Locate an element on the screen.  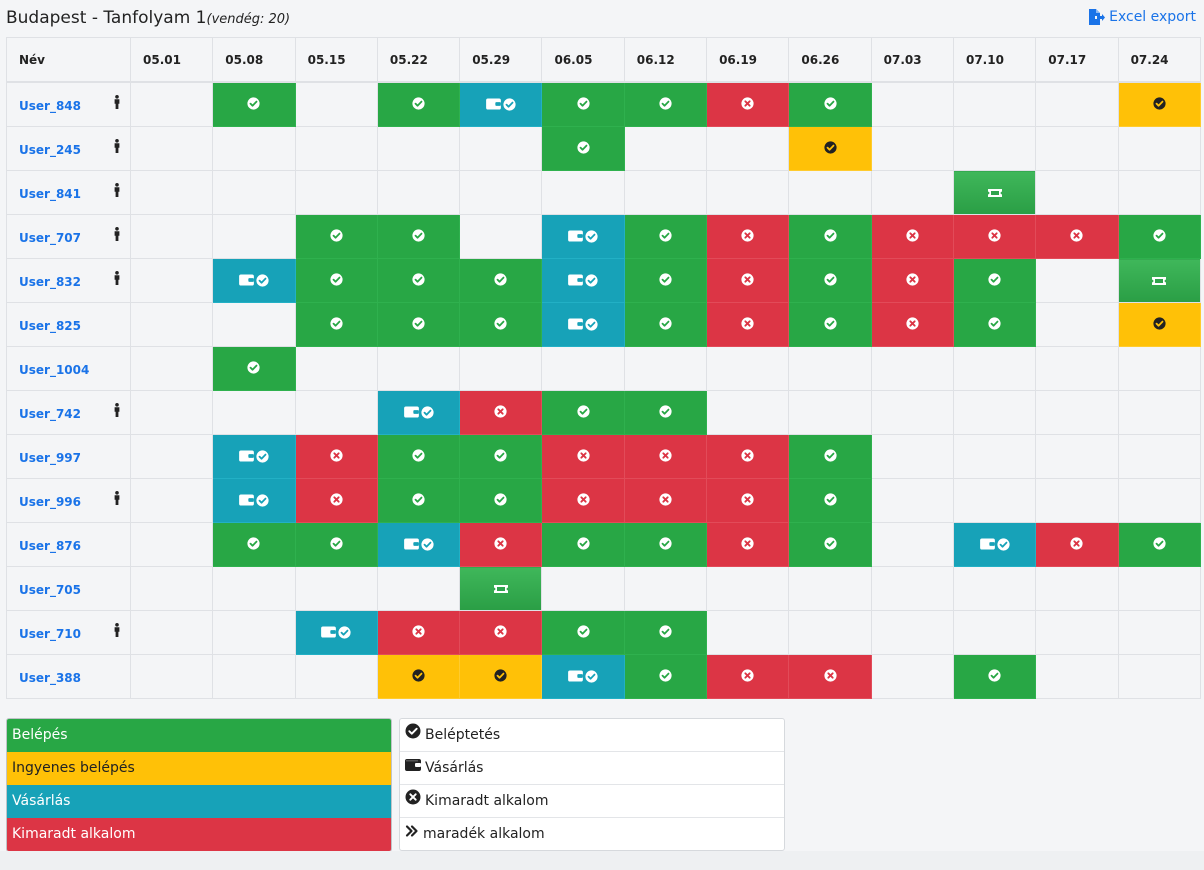
user-name-link: User_825 is located at coordinates (50, 326).